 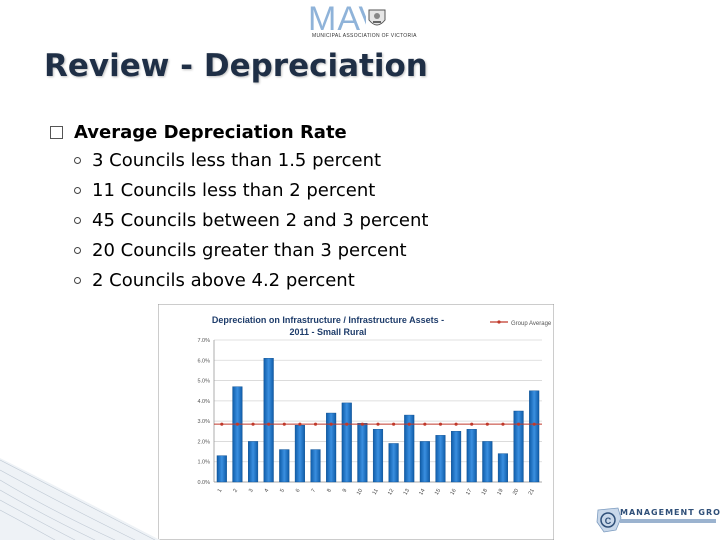 What do you see at coordinates (454, 492) in the screenshot?
I see `x-tick-label: 16` at bounding box center [454, 492].